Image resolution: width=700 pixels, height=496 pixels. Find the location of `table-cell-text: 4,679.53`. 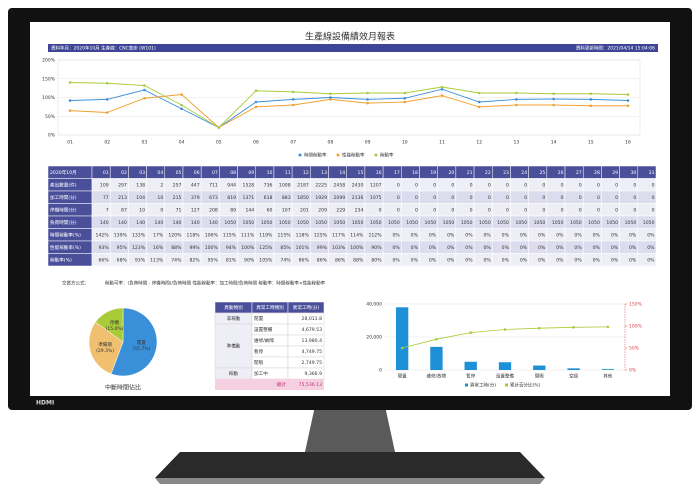

table-cell-text: 4,679.53 is located at coordinates (312, 330).